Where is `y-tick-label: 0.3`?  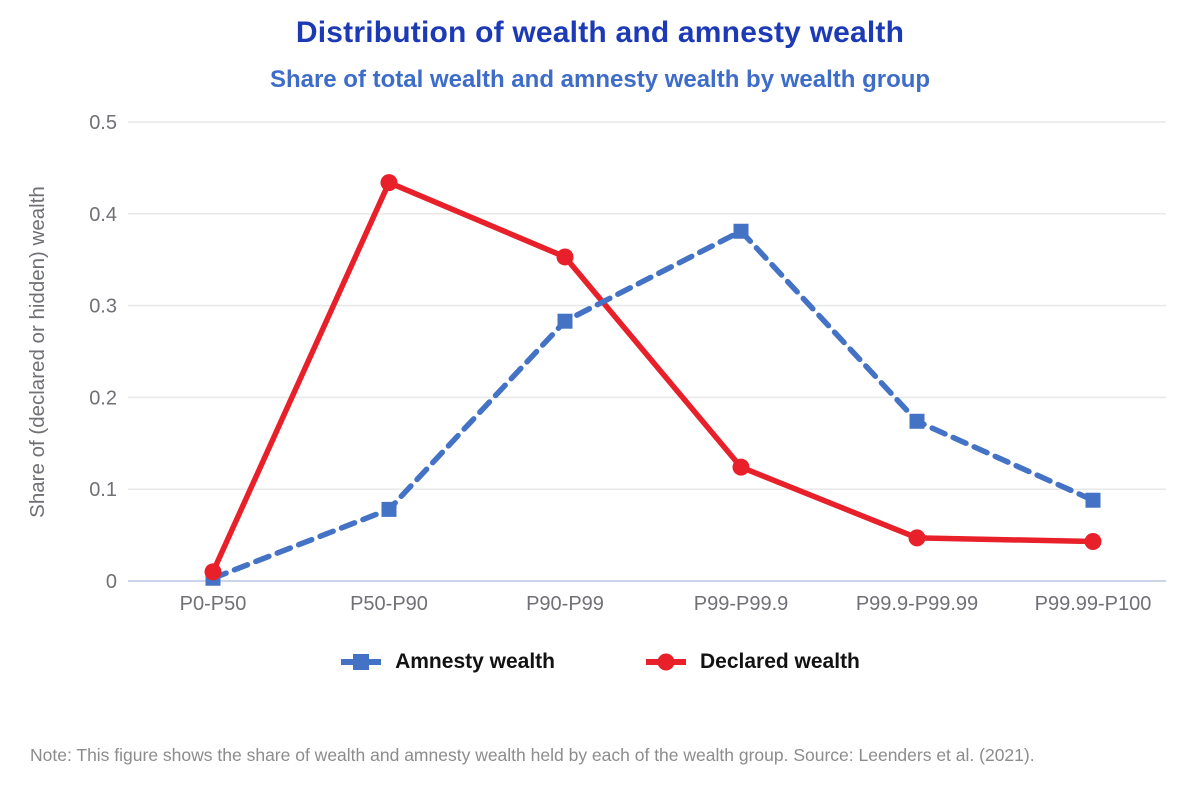 y-tick-label: 0.3 is located at coordinates (103, 307).